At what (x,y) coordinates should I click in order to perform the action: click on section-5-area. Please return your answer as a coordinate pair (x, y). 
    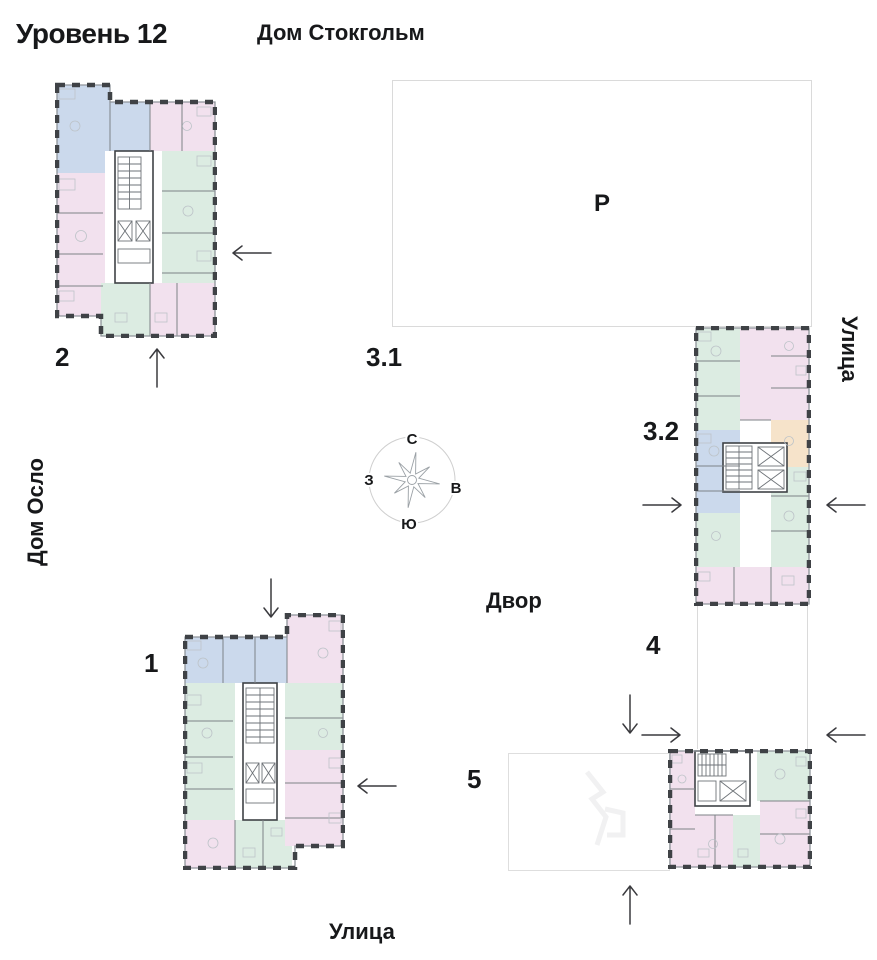
    Looking at the image, I should click on (589, 812).